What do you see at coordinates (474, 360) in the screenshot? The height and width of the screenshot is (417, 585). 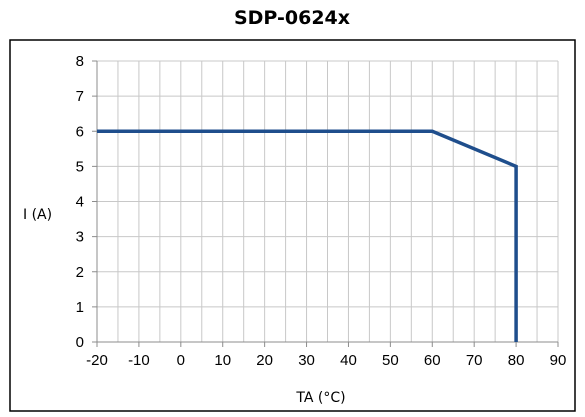 I see `x-tick-label: 70` at bounding box center [474, 360].